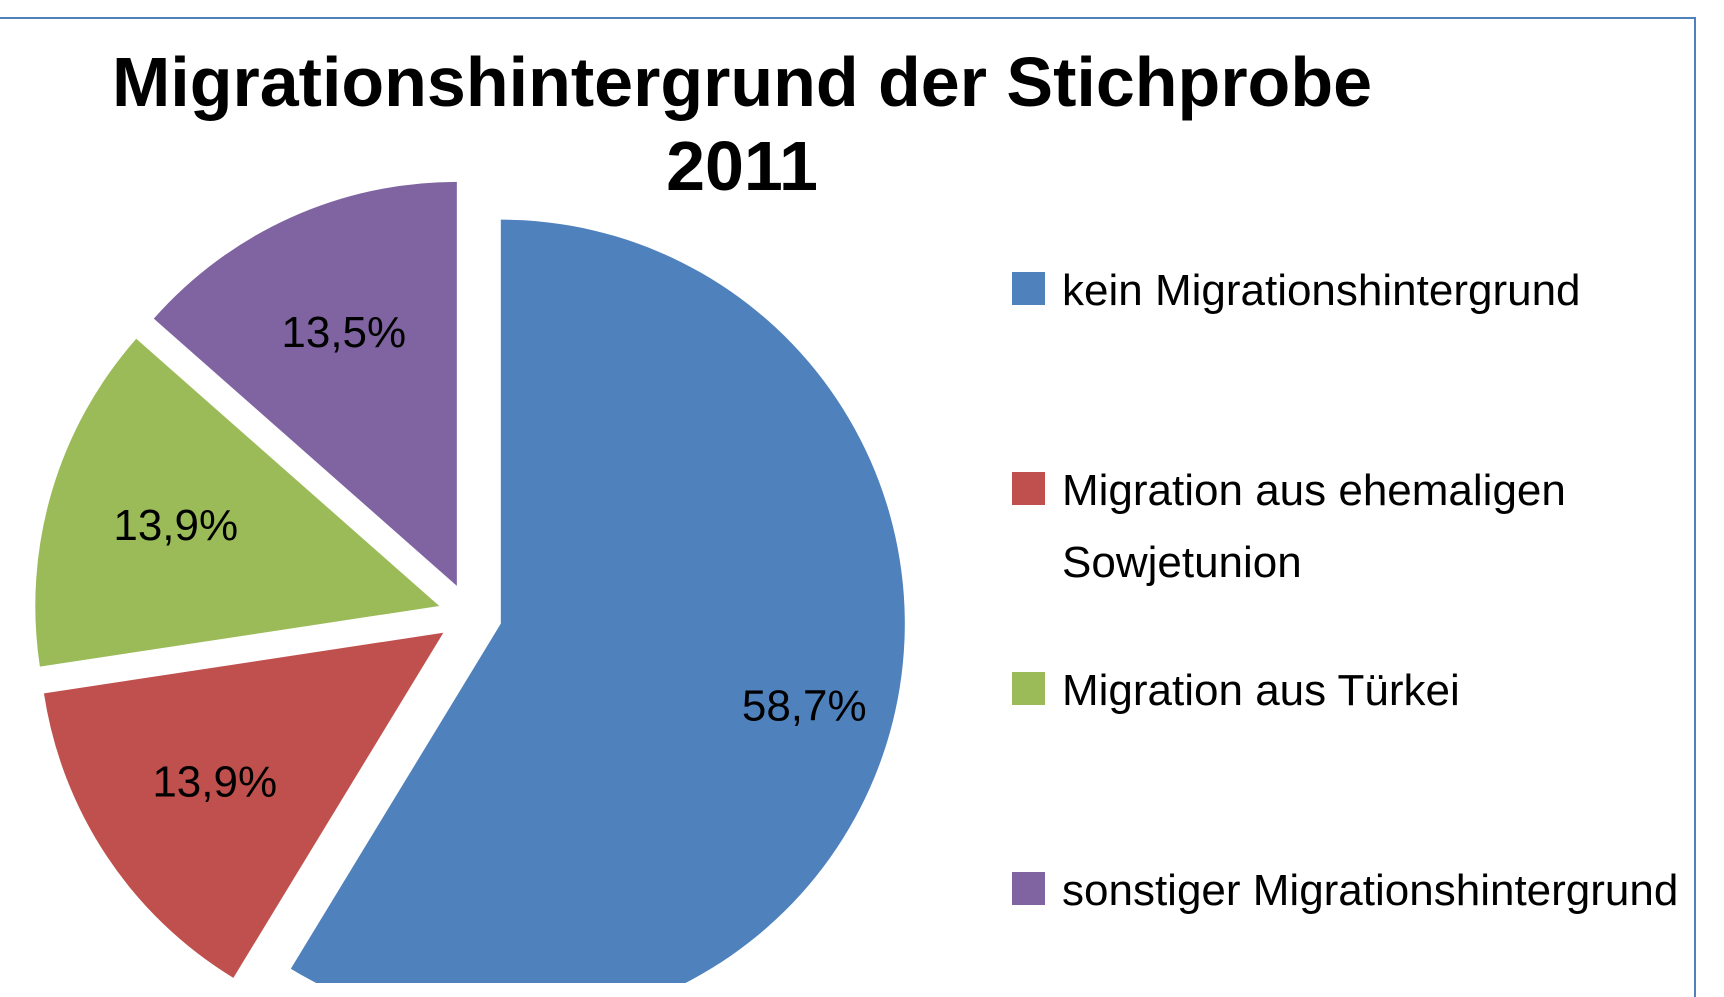 The width and height of the screenshot is (1724, 997). What do you see at coordinates (804, 705) in the screenshot?
I see `data-label: 58,7%` at bounding box center [804, 705].